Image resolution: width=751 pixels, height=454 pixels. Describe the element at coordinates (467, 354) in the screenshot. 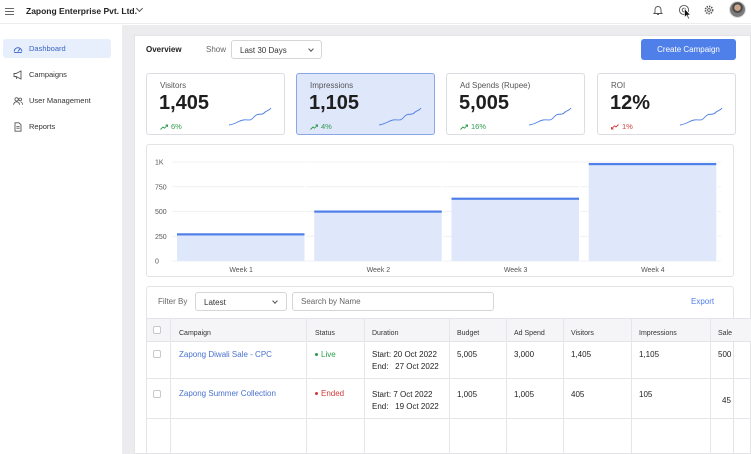

I see `budget-value: 5,005` at that location.